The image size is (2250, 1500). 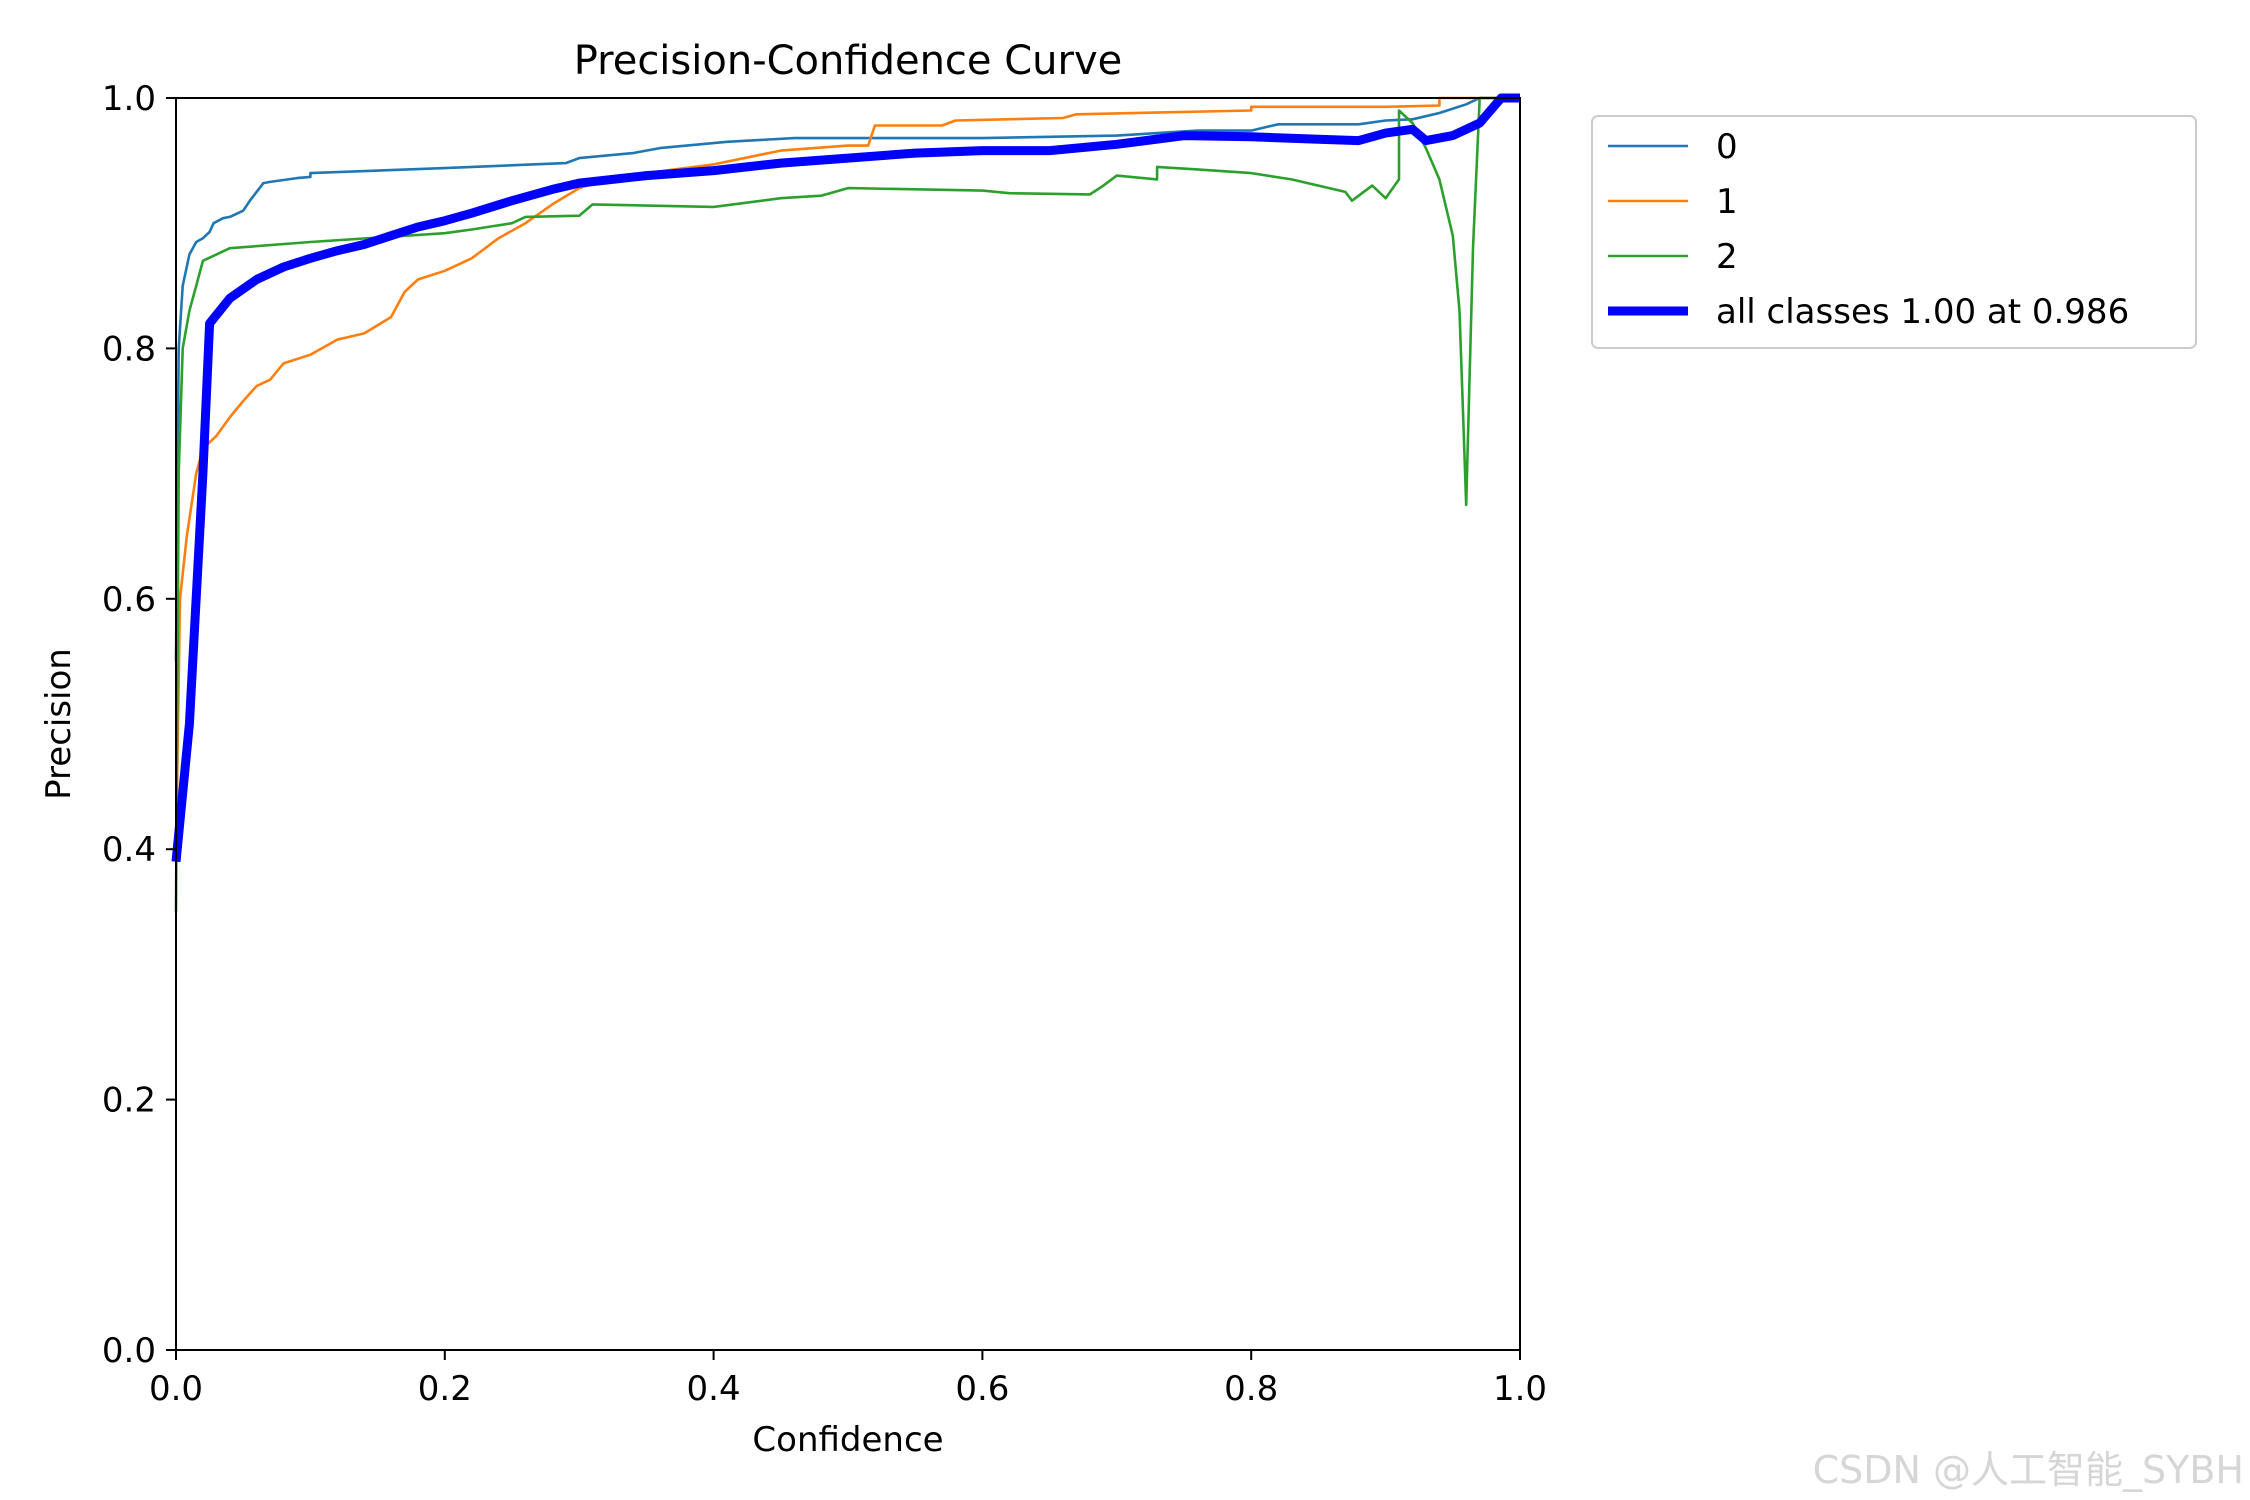 I want to click on y-tick-label: 0.0, so click(x=129, y=1351).